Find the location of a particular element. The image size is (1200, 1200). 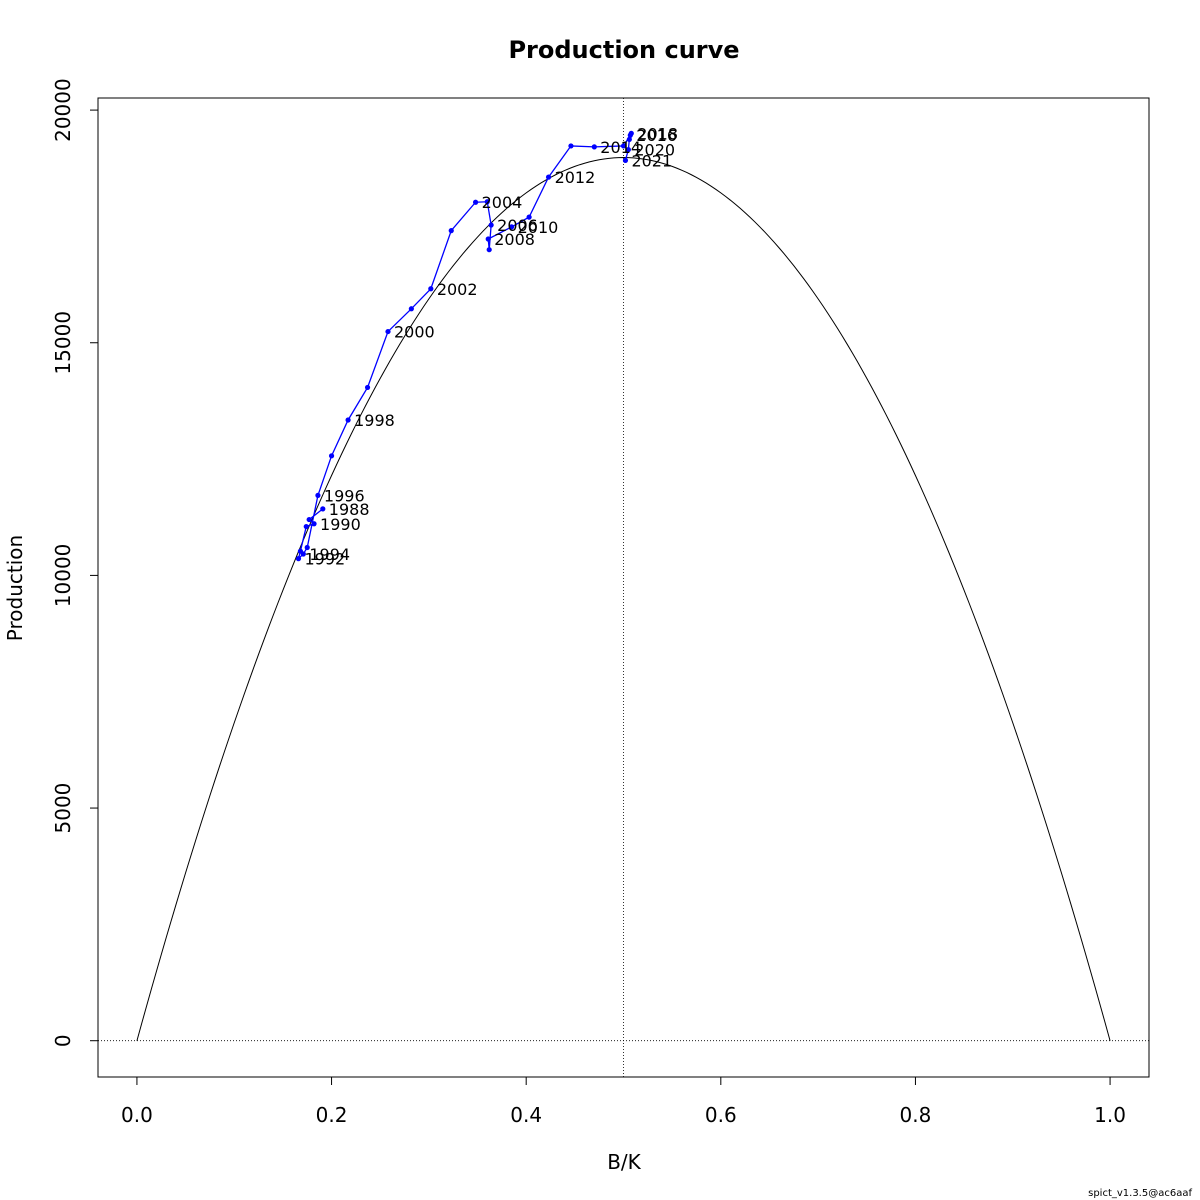

y-tick-label: 10000 is located at coordinates (63, 576).